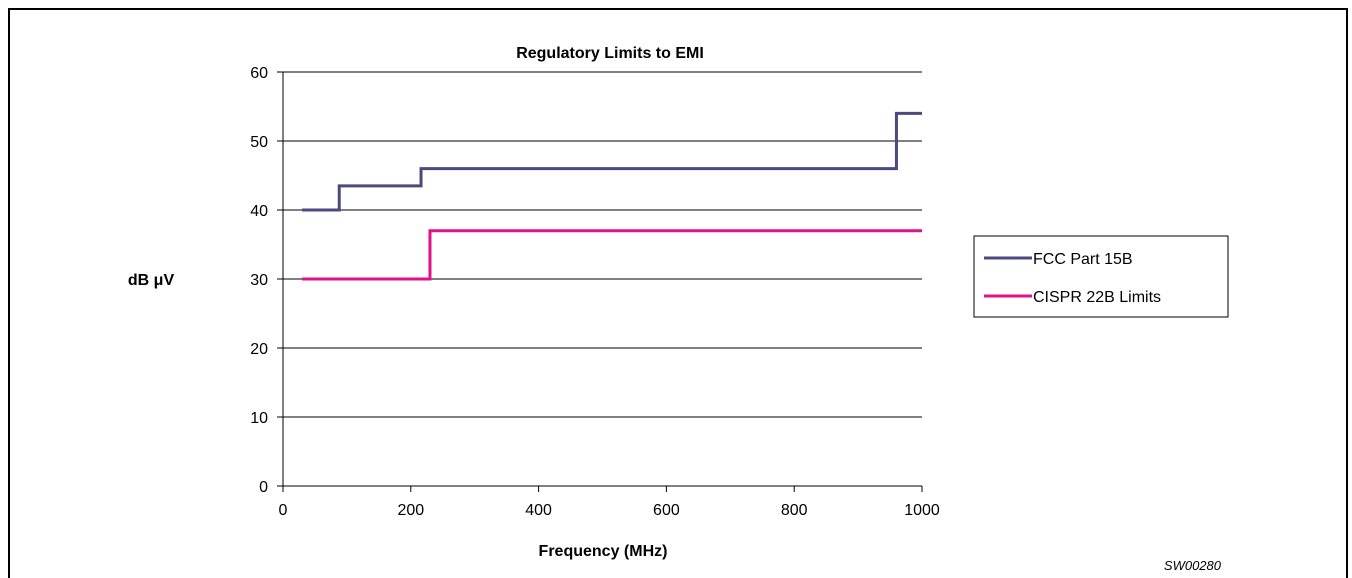 The width and height of the screenshot is (1352, 578). What do you see at coordinates (259, 418) in the screenshot?
I see `y-tick-label-10: 10` at bounding box center [259, 418].